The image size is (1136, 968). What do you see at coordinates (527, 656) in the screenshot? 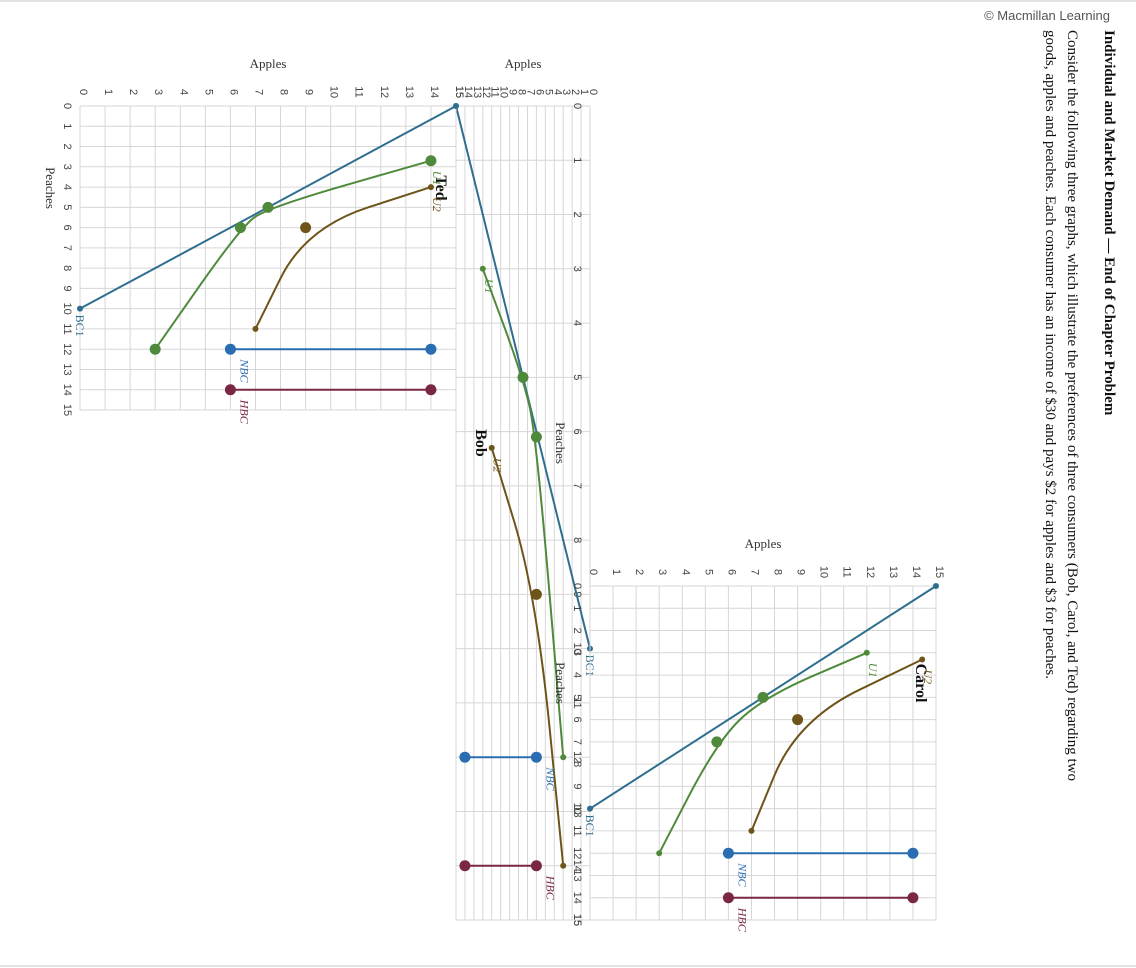
I see `indifference-curve-u2` at bounding box center [527, 656].